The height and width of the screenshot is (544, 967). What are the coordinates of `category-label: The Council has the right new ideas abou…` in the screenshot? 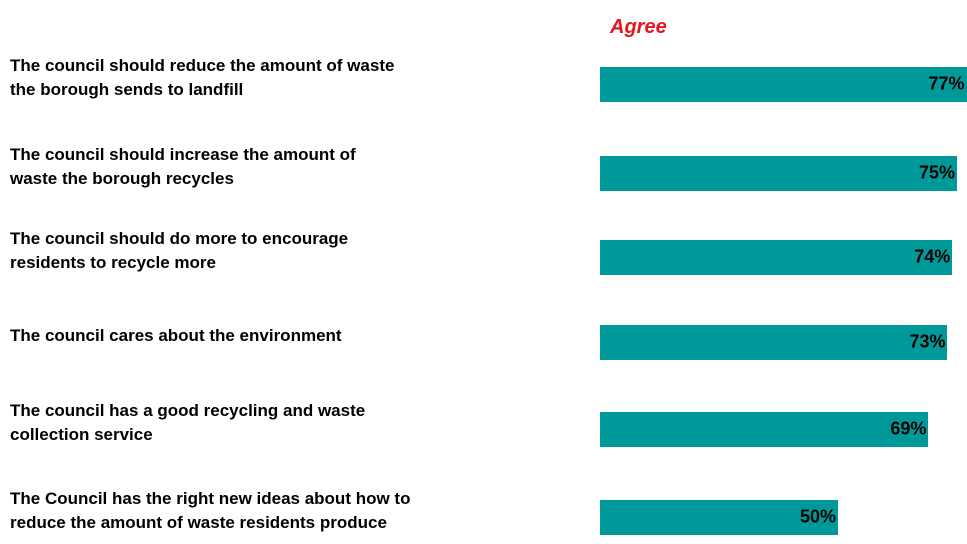 It's located at (210, 510).